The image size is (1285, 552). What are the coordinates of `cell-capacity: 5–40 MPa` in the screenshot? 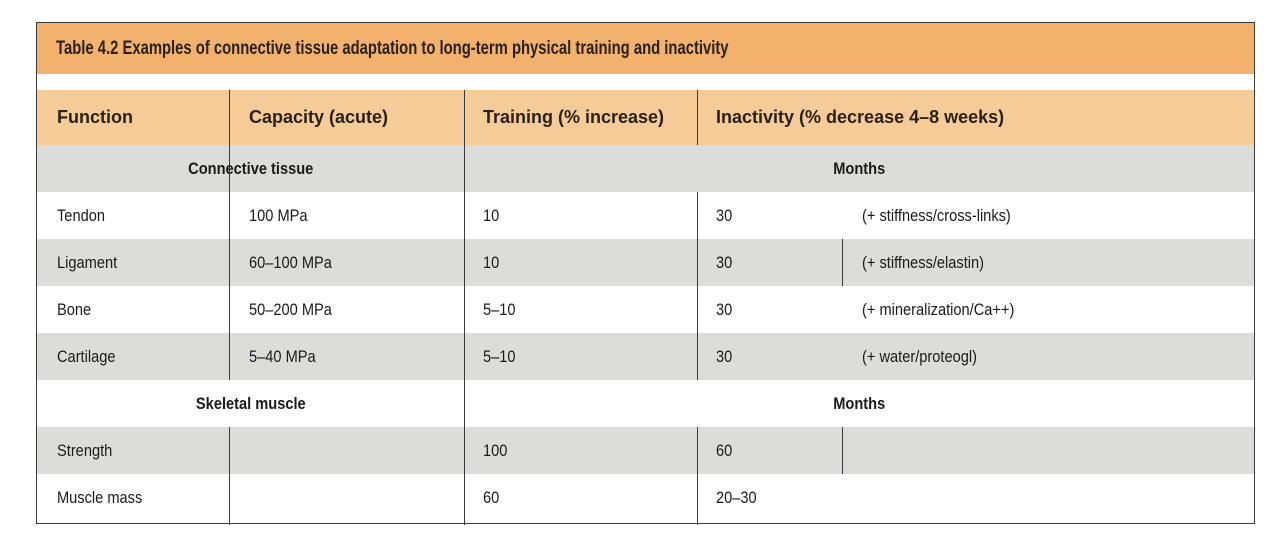 It's located at (282, 356).